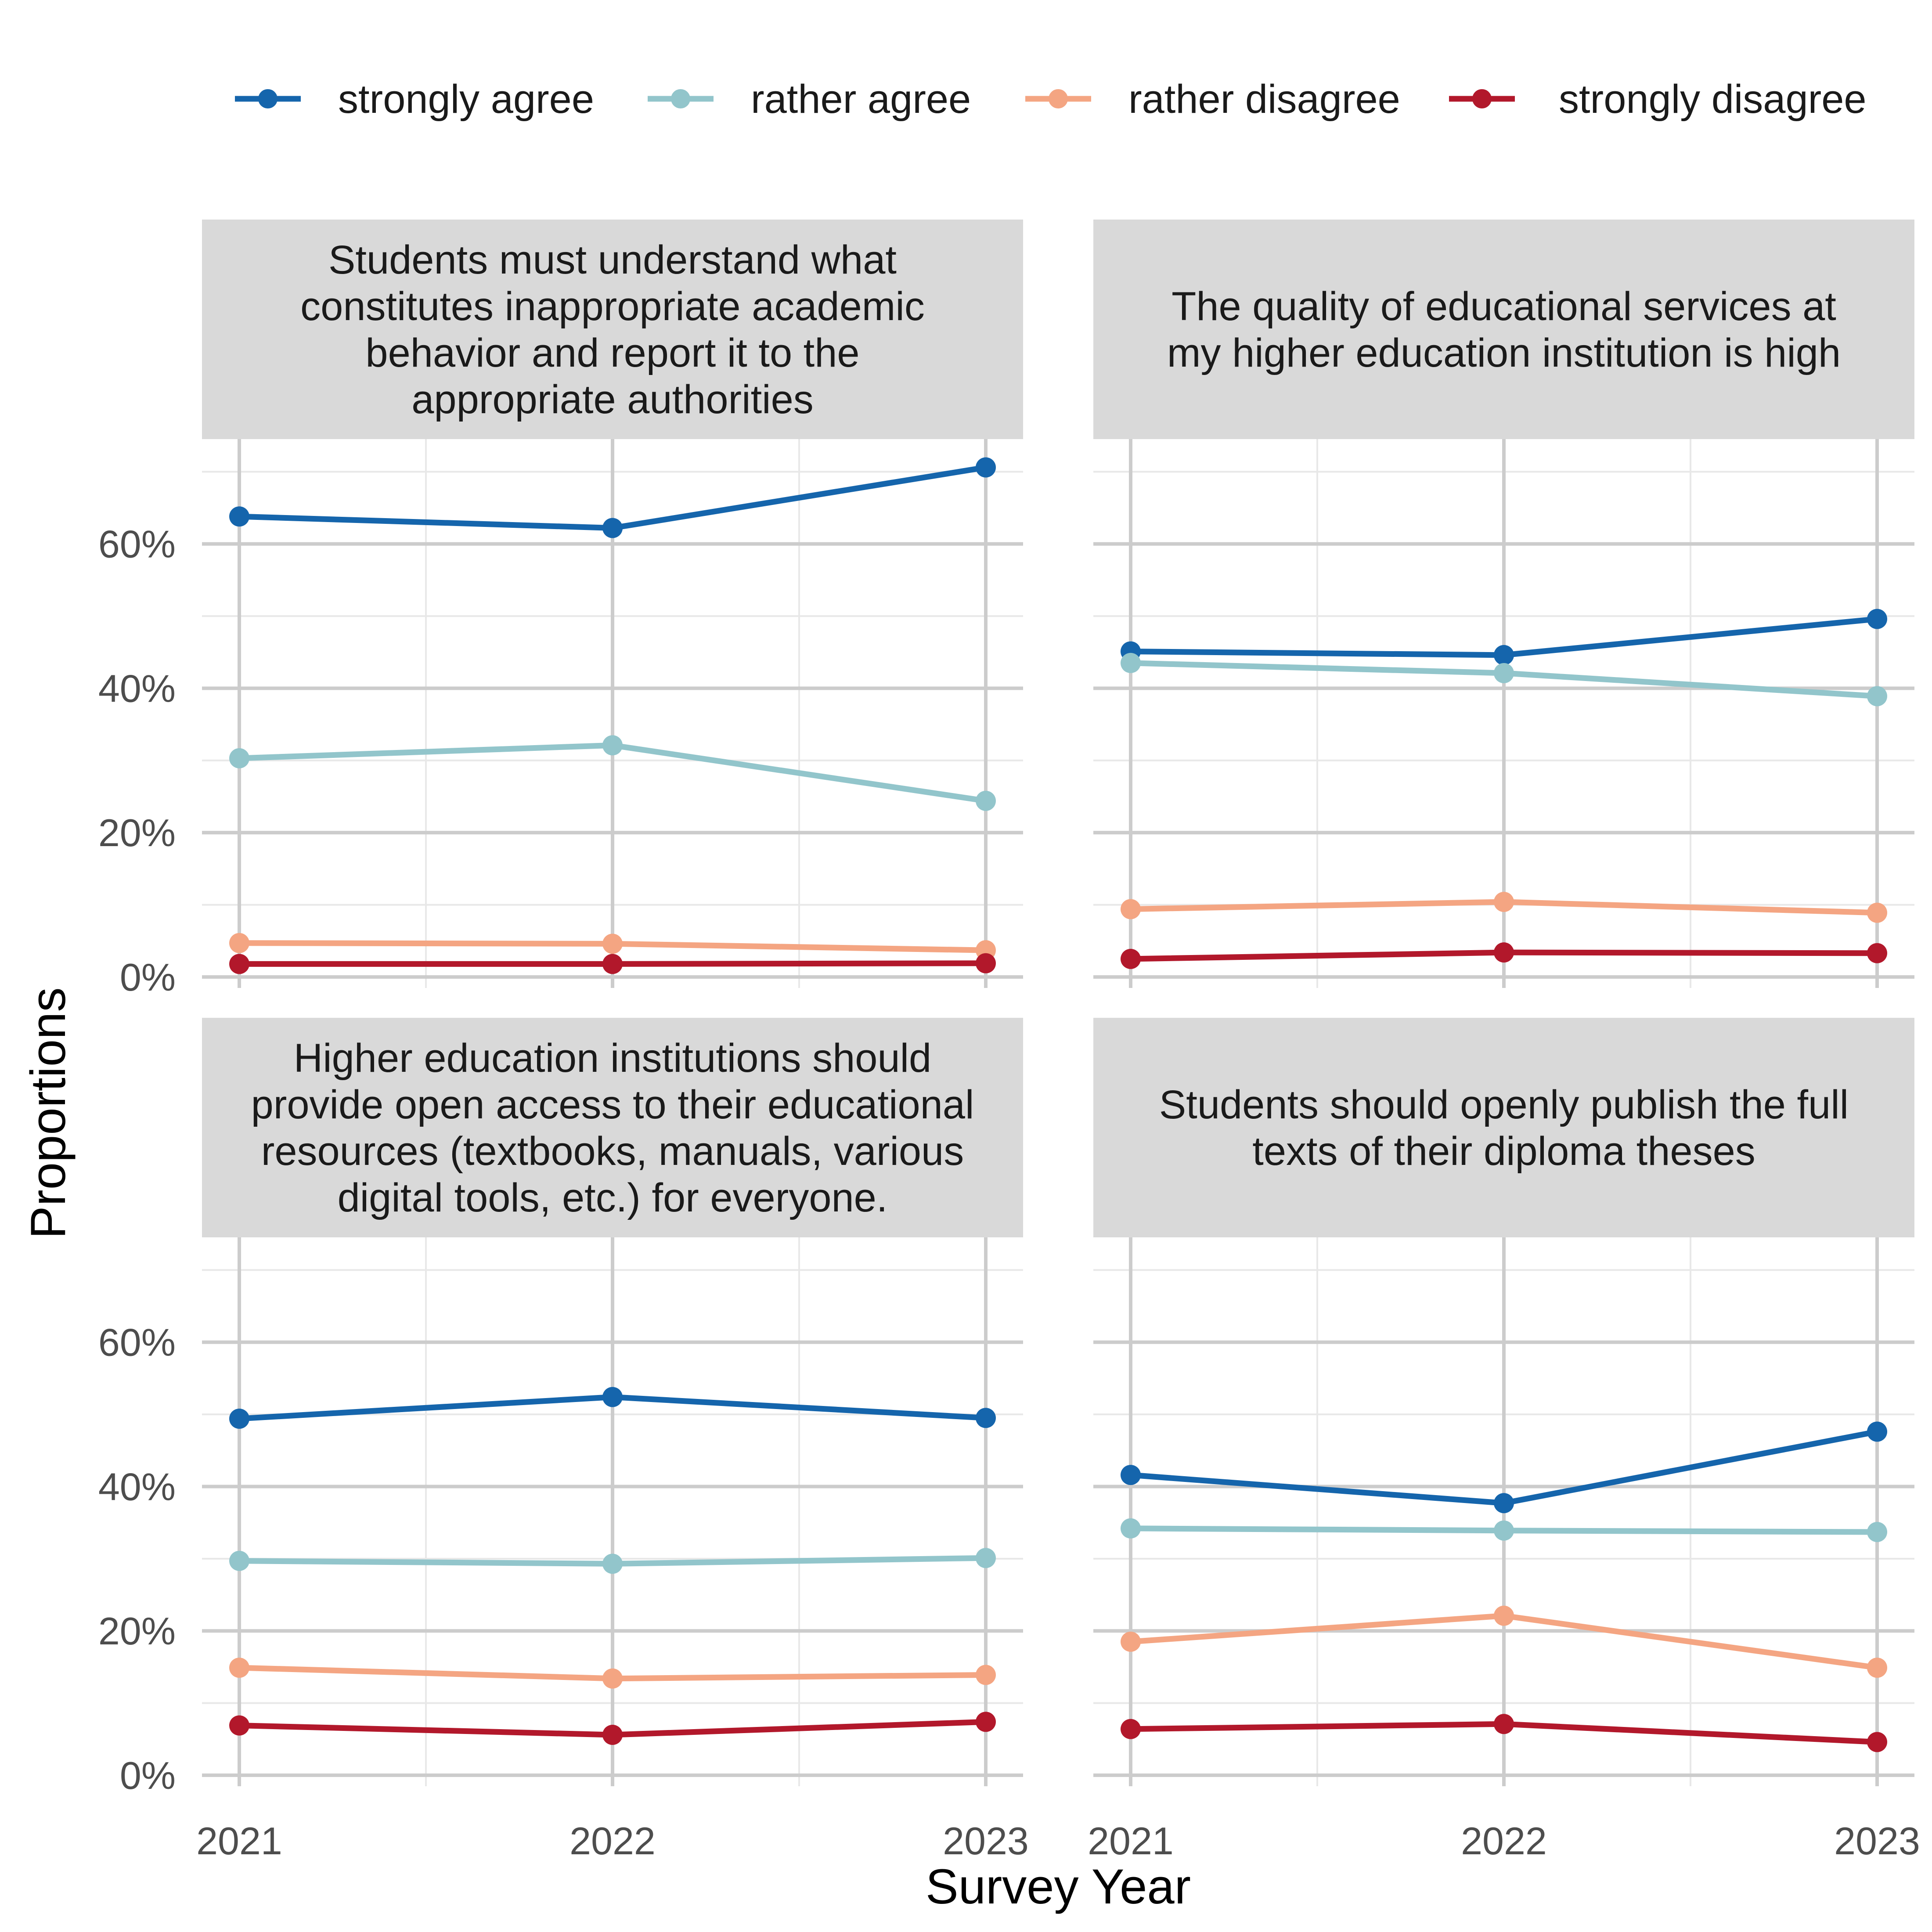 The image size is (1932, 1932). I want to click on legend-label-strongly-agree: strongly agree, so click(466, 99).